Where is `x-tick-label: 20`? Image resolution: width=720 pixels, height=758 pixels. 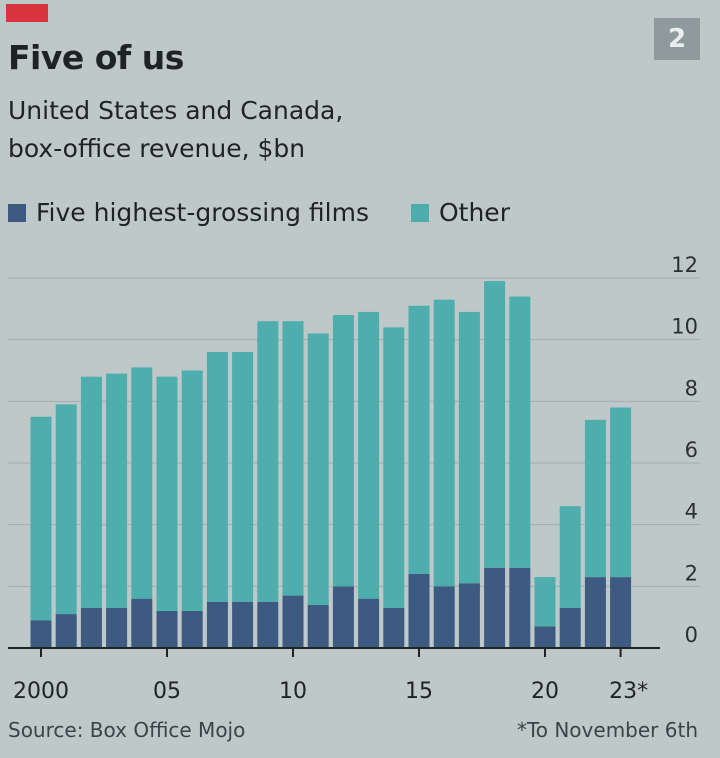
x-tick-label: 20 is located at coordinates (545, 691).